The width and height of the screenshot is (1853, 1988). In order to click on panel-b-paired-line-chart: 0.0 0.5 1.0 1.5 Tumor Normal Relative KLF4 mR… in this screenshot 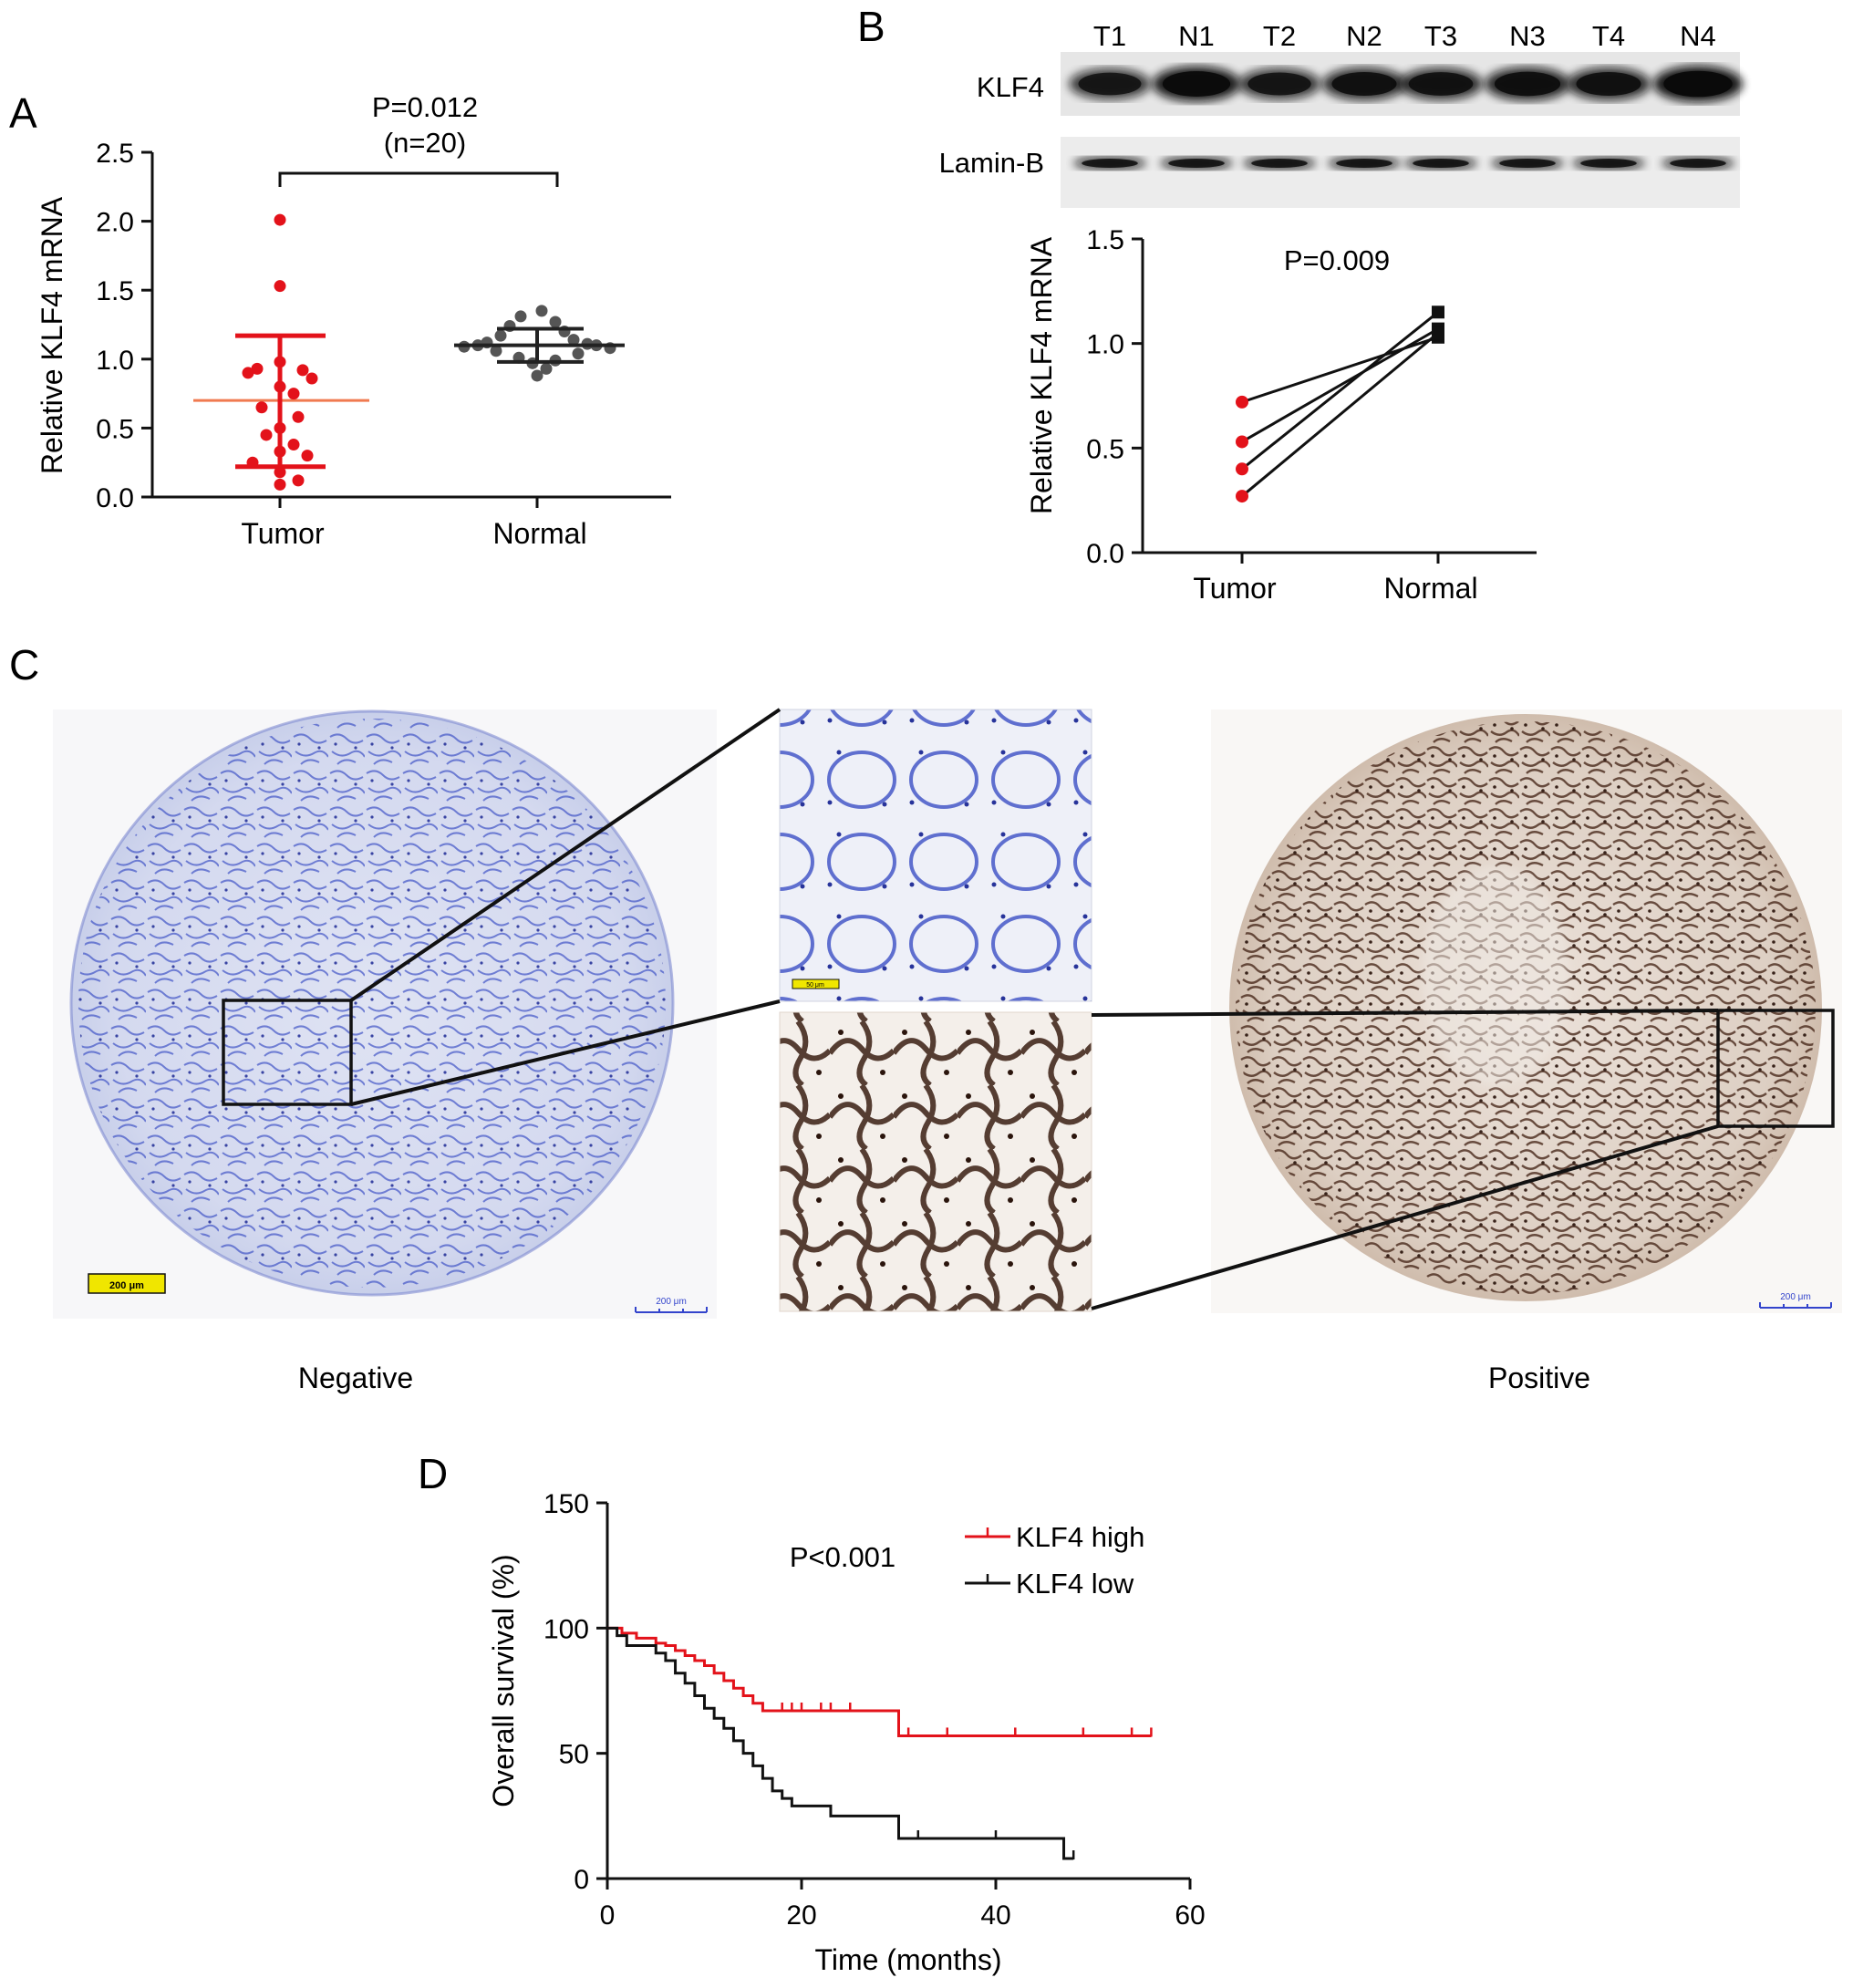, I will do `click(1281, 415)`.